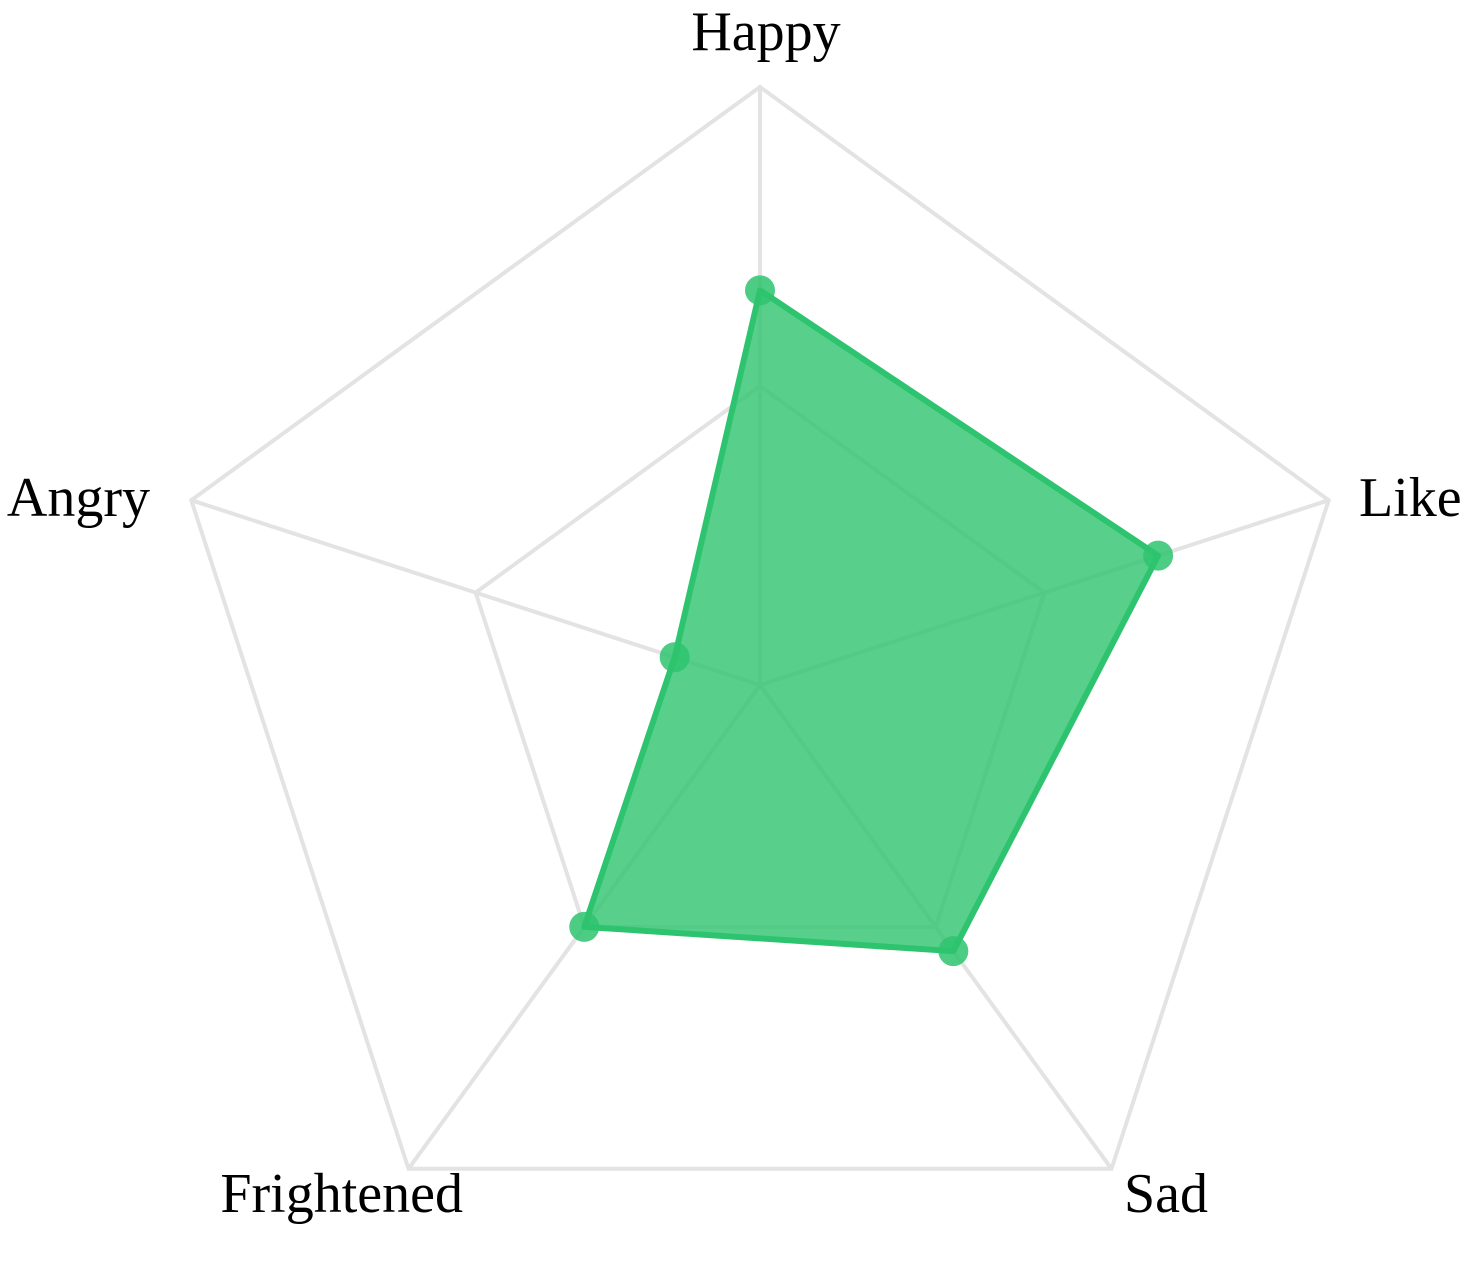  Describe the element at coordinates (584, 926) in the screenshot. I see `data-point-frightened` at that location.